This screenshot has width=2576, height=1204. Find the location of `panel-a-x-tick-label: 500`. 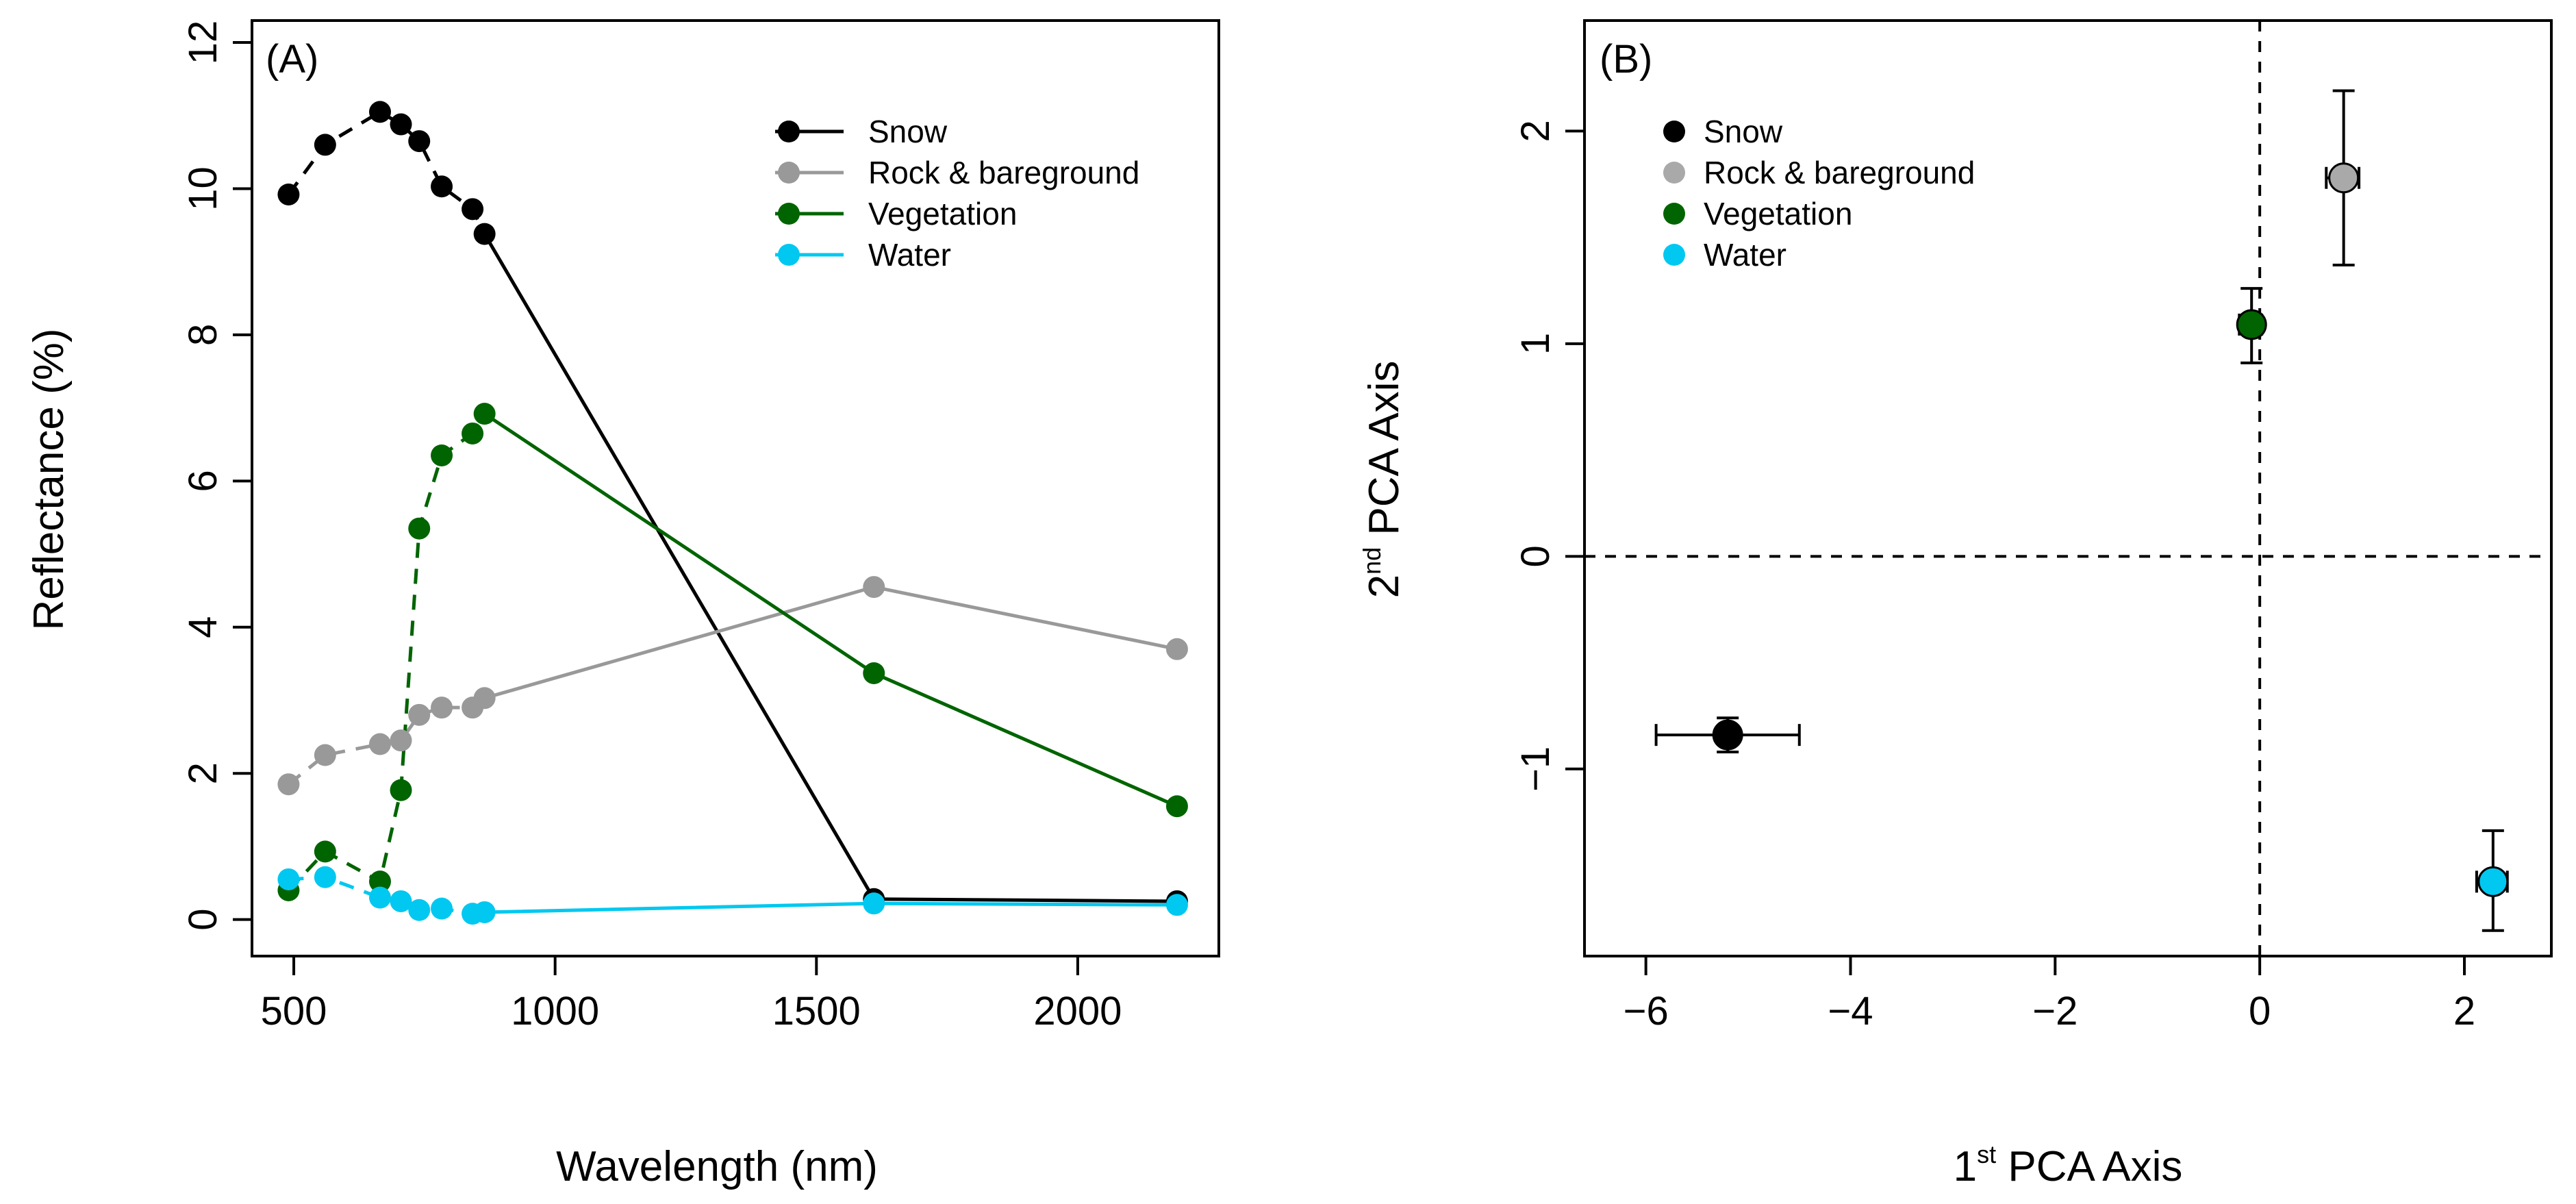

panel-a-x-tick-label: 500 is located at coordinates (294, 1011).